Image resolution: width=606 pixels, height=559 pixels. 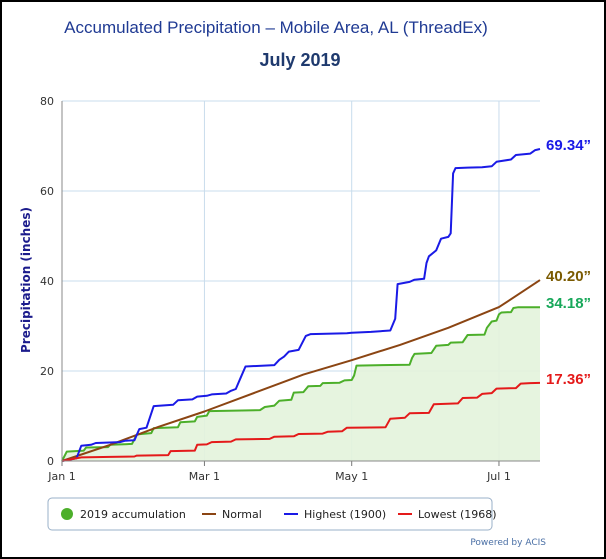 I want to click on legend-label-lowest-1968: Lowest (1968), so click(x=457, y=514).